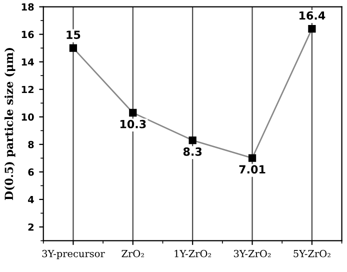  I want to click on y-tick-label: 12, so click(28, 90).